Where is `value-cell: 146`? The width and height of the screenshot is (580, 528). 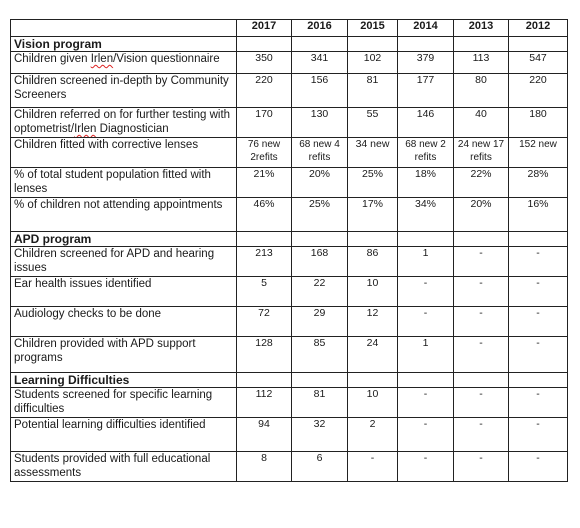
value-cell: 146 is located at coordinates (425, 122).